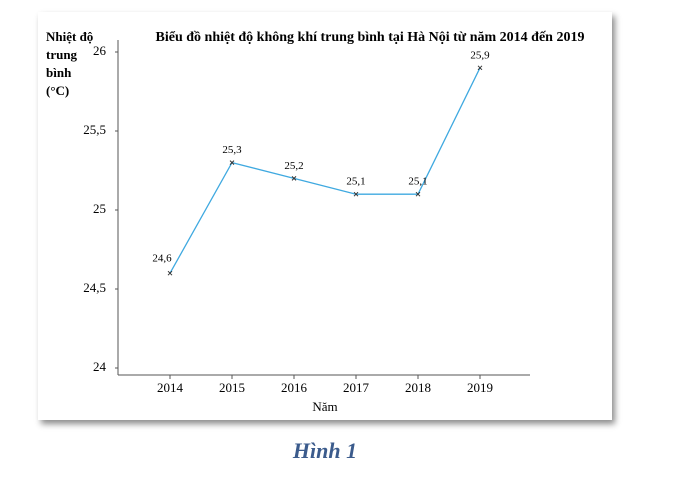  I want to click on y-tick-label: 26, so click(100, 50).